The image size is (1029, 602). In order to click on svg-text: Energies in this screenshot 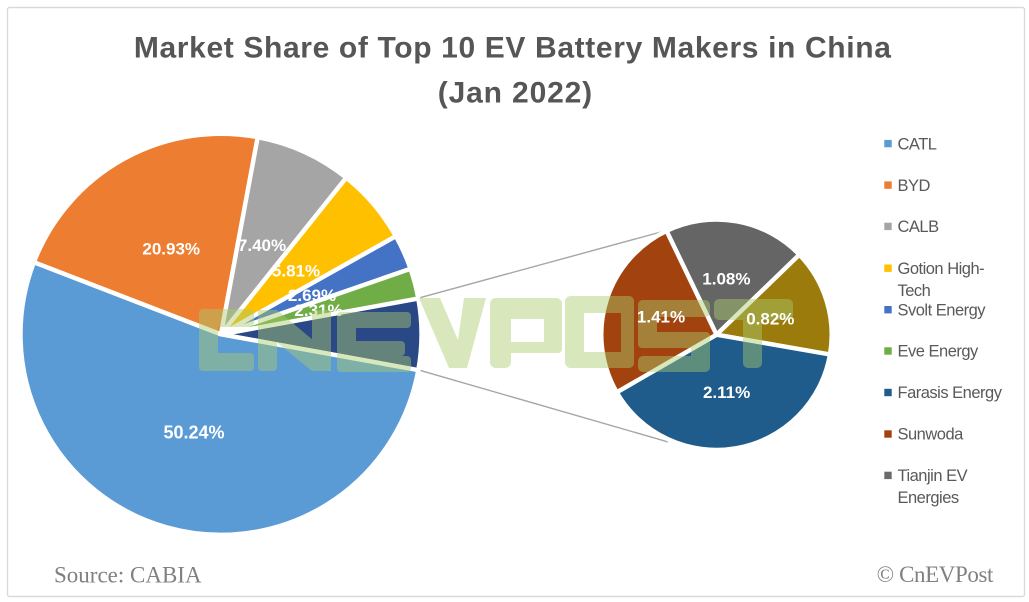, I will do `click(928, 498)`.